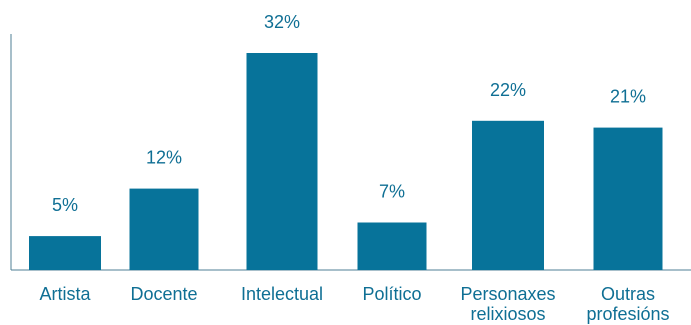 This screenshot has height=325, width=691. Describe the element at coordinates (392, 192) in the screenshot. I see `data-label-3: 7%` at that location.